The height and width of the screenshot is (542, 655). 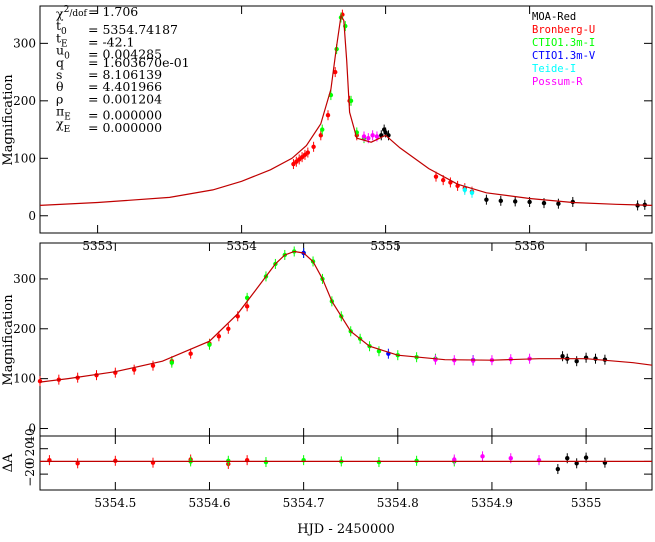 I want to click on y-tick-label: 40, so click(x=30, y=435).